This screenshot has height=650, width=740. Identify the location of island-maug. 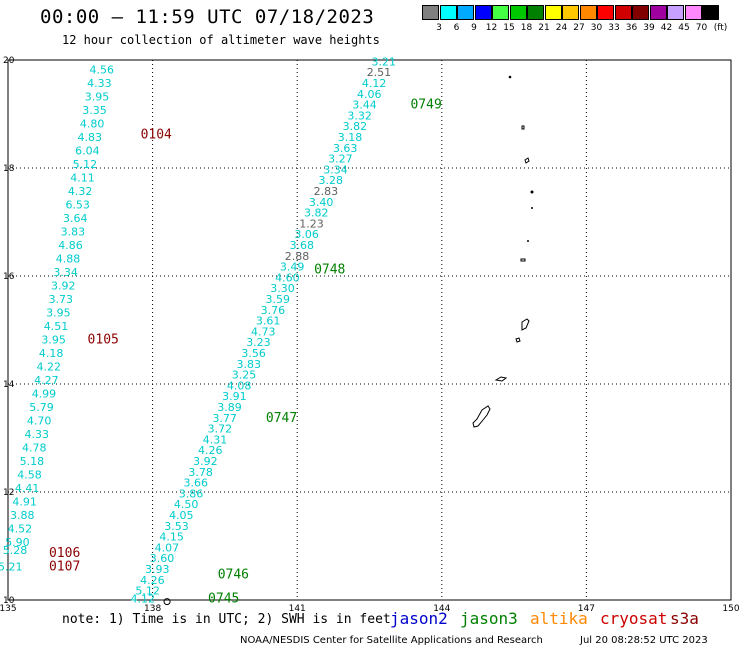
(523, 127).